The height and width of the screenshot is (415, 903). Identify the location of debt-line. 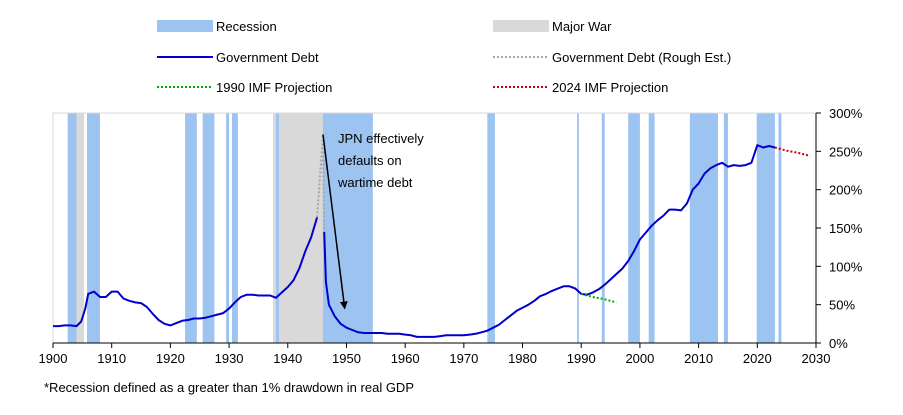
(186, 272).